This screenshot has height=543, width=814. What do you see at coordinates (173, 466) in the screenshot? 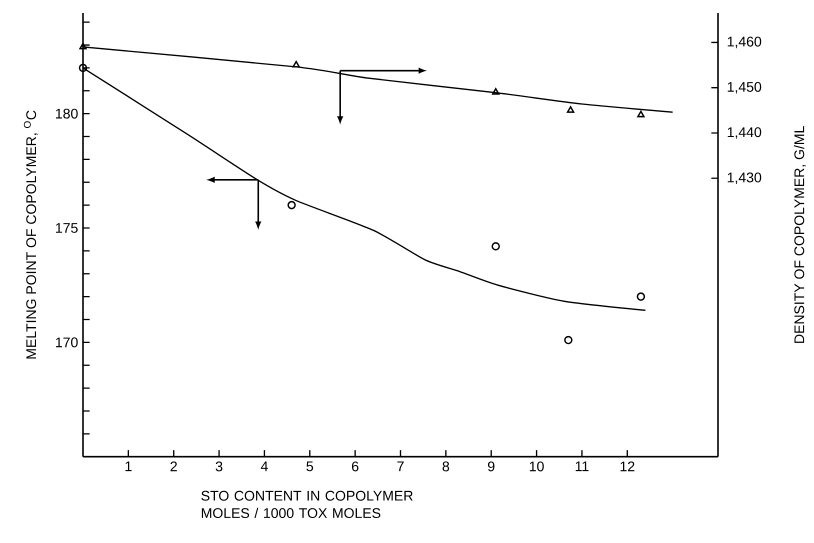
I see `x-tick-label: 2` at bounding box center [173, 466].